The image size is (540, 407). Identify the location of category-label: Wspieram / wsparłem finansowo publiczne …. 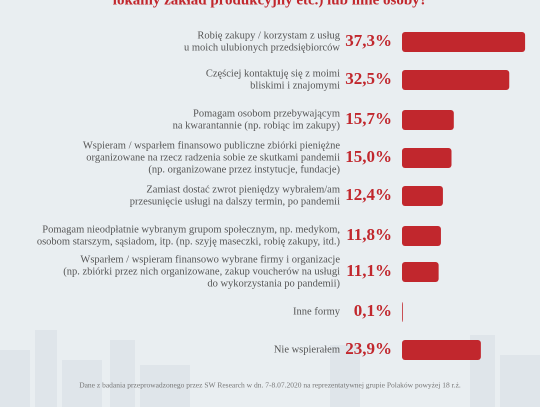
(212, 145).